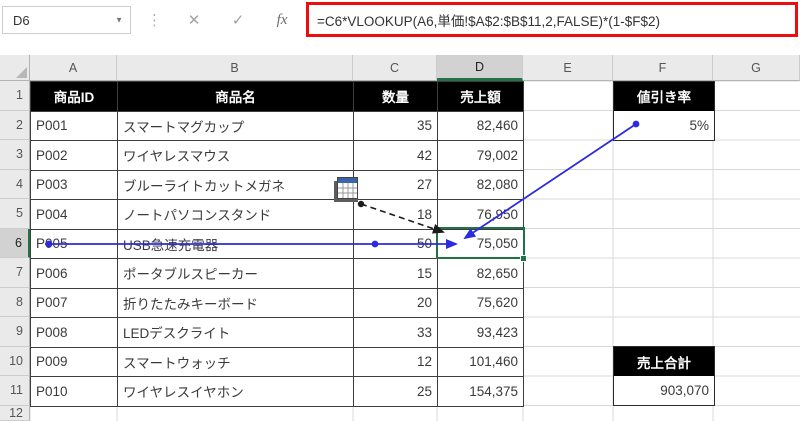 This screenshot has width=800, height=421. Describe the element at coordinates (481, 126) in the screenshot. I see `table-cell: 82,460` at that location.